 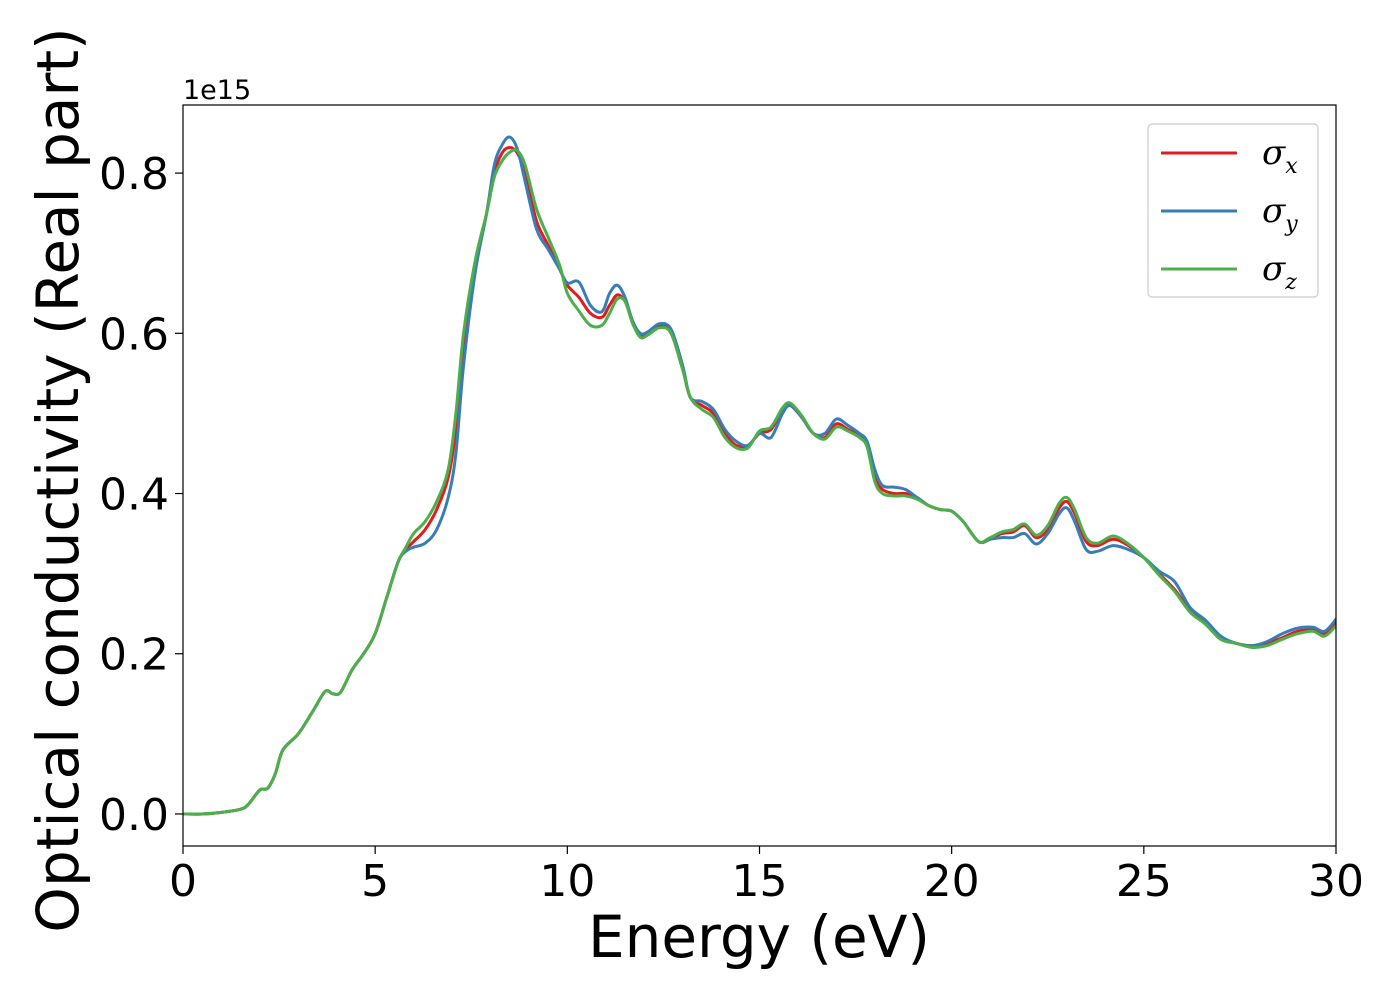 What do you see at coordinates (1233, 210) in the screenshot?
I see `legend: σx σy σz` at bounding box center [1233, 210].